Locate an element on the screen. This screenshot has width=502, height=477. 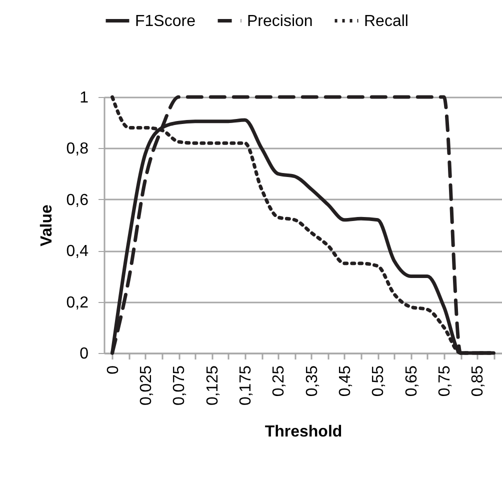
x-tick-label: 0,35 is located at coordinates (312, 381).